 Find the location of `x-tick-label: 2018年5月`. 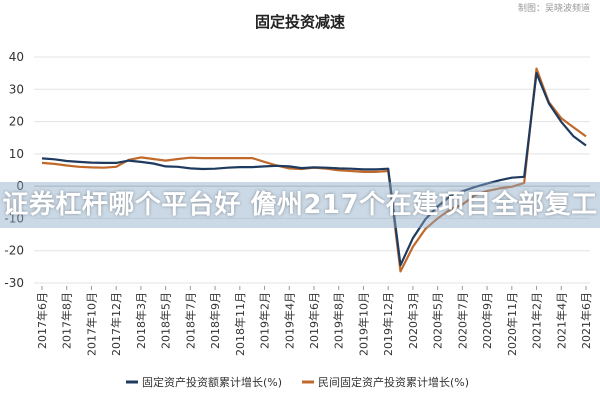

x-tick-label: 2018年5月 is located at coordinates (166, 320).